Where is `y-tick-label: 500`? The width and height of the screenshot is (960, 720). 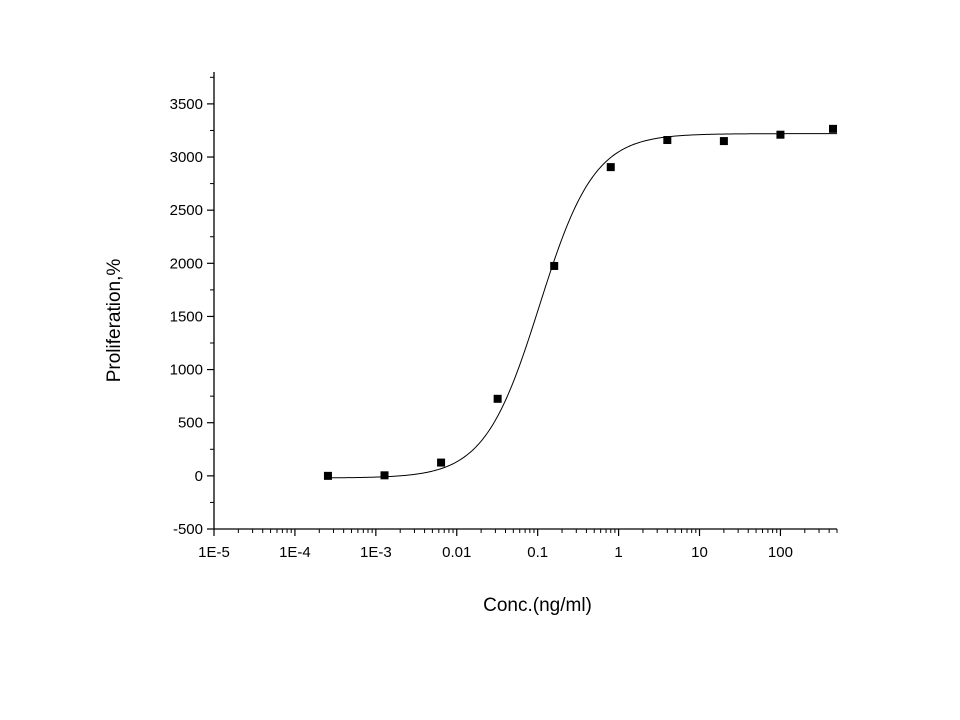 y-tick-label: 500 is located at coordinates (190, 423).